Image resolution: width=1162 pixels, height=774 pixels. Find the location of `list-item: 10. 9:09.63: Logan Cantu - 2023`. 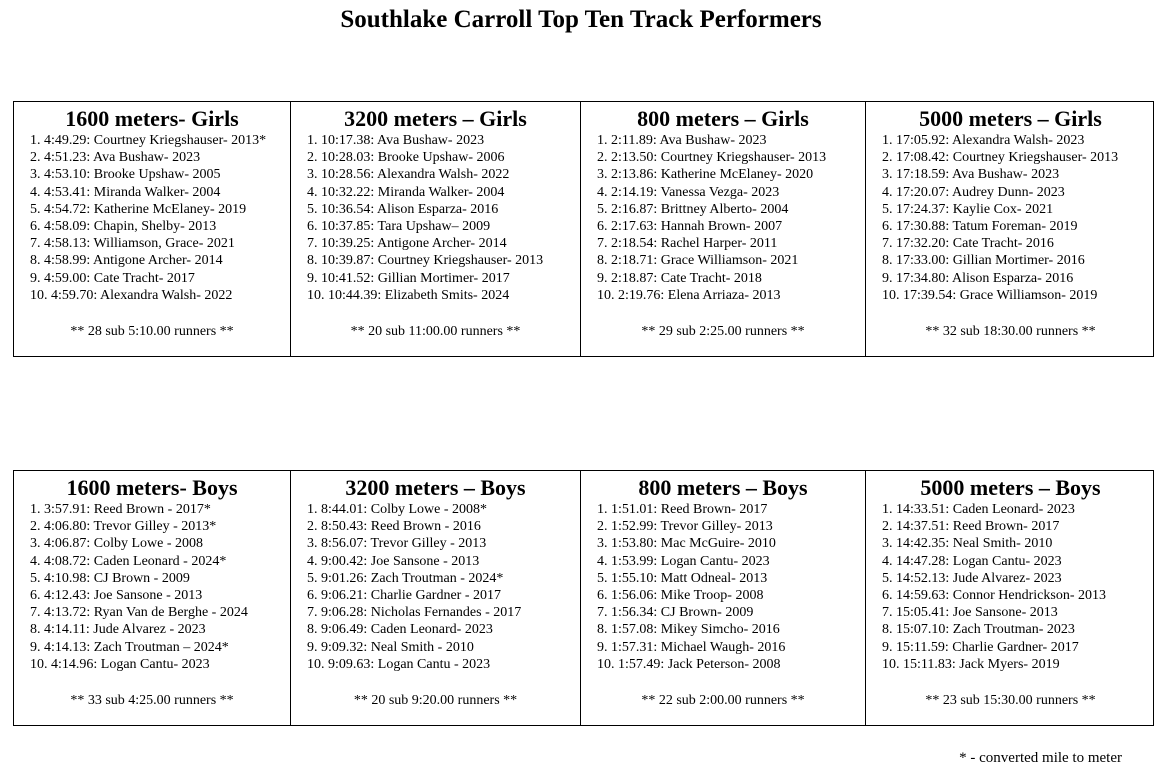

list-item: 10. 9:09.63: Logan Cantu - 2023 is located at coordinates (399, 664).